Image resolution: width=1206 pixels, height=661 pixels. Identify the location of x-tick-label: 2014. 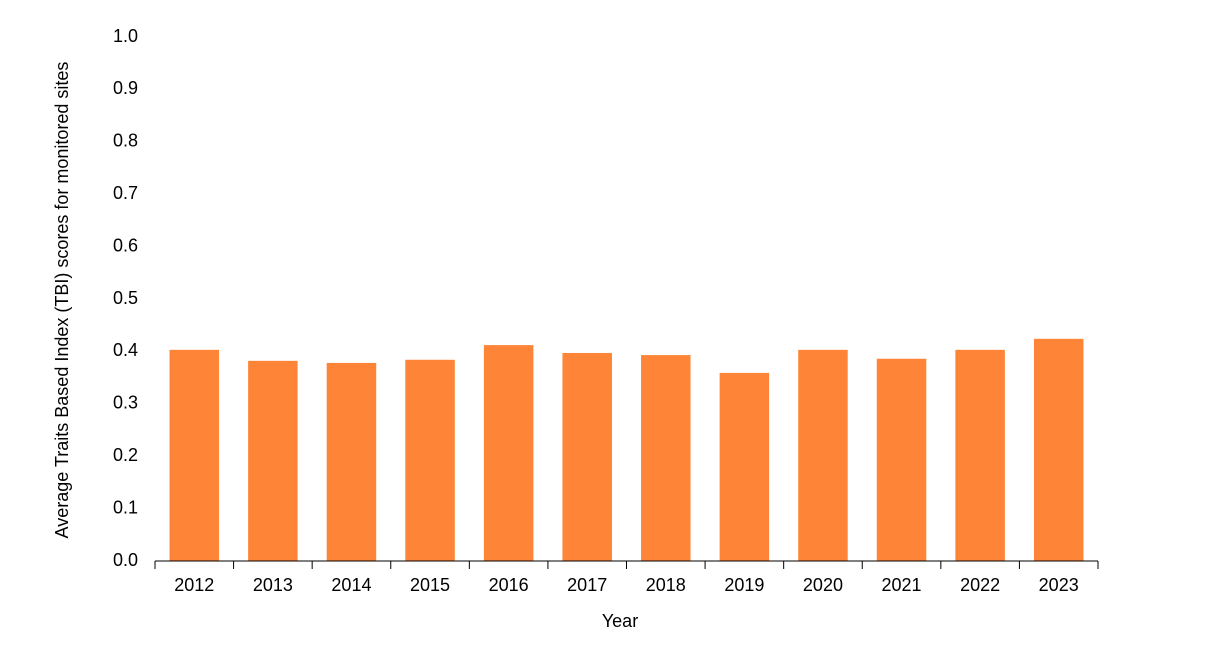
(351, 585).